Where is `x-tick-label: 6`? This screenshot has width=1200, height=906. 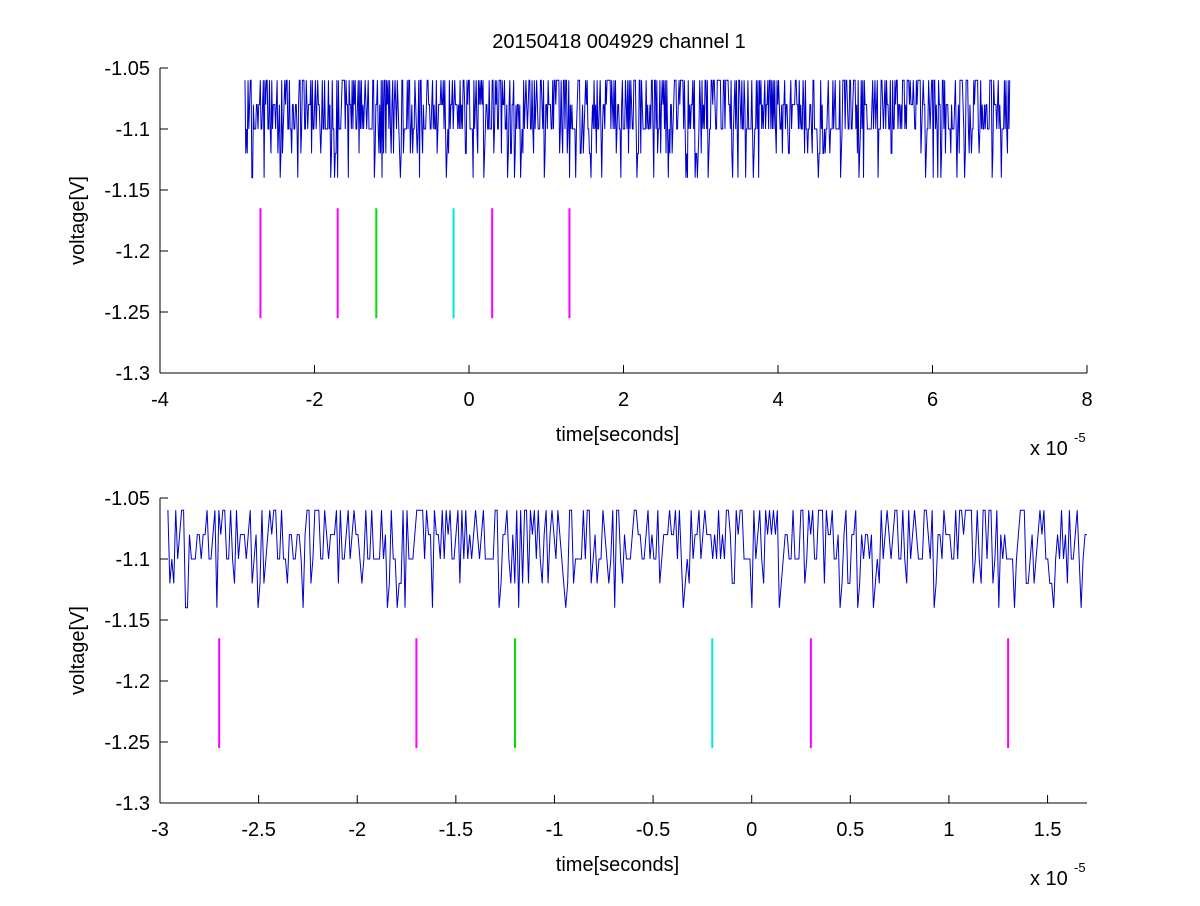
x-tick-label: 6 is located at coordinates (932, 400).